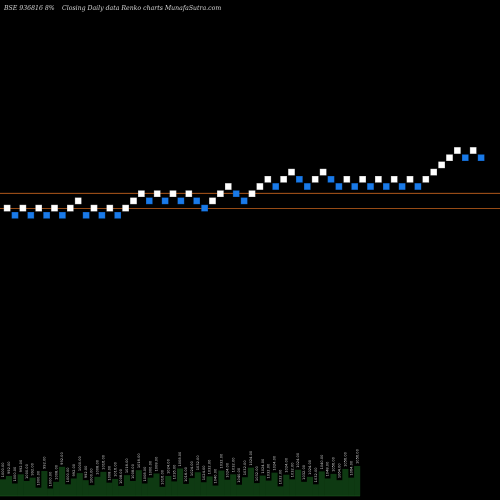 This screenshot has width=500, height=500. What do you see at coordinates (139, 461) in the screenshot?
I see `volume-label-23: 1016.00` at bounding box center [139, 461].